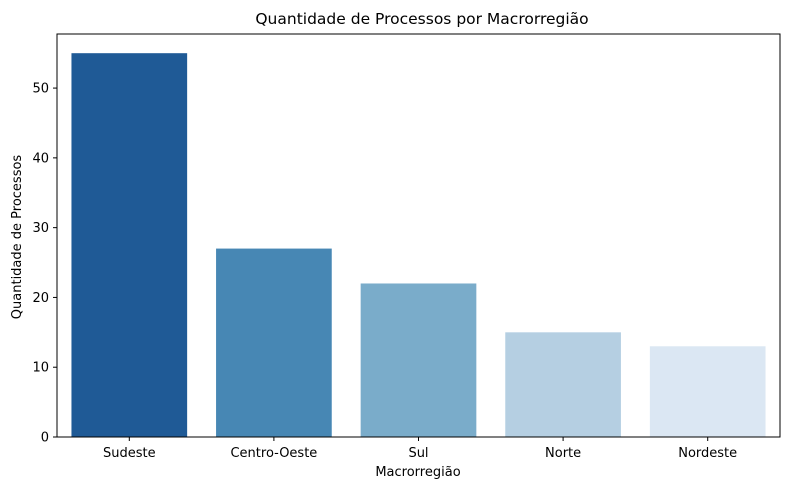 The width and height of the screenshot is (790, 490). I want to click on y-tick-label: 20, so click(40, 298).